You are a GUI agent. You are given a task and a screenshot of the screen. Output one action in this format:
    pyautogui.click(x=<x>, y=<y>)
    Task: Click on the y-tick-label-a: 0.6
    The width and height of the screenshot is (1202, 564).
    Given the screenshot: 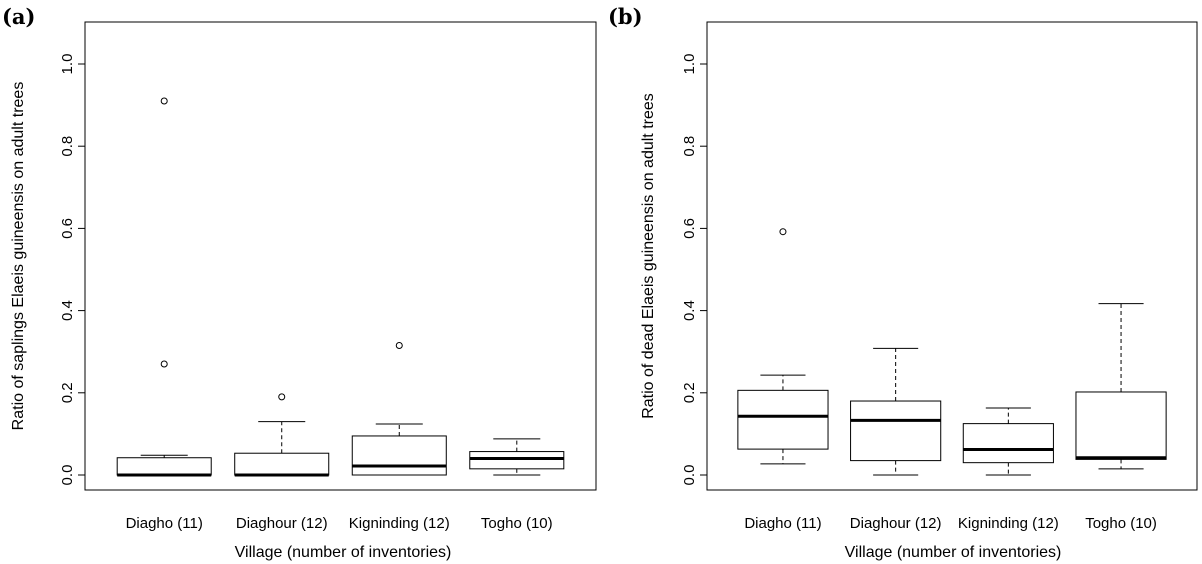 What is the action you would take?
    pyautogui.click(x=67, y=228)
    